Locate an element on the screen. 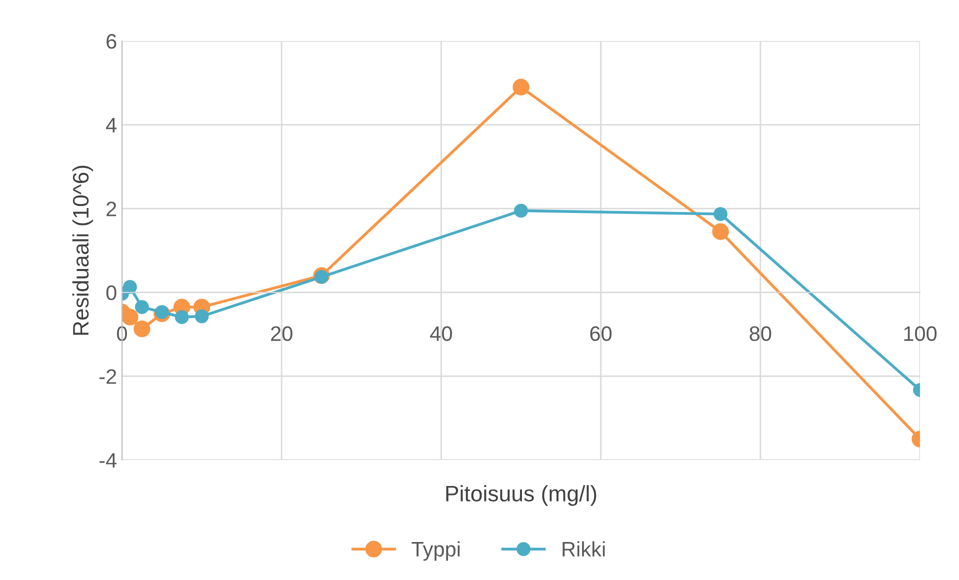 This screenshot has width=959, height=580. y-tick-label: -2 is located at coordinates (108, 376).